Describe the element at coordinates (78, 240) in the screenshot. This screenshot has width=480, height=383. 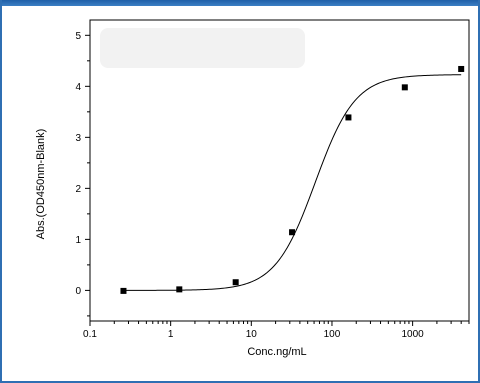
I see `y-tick-label: 1` at that location.